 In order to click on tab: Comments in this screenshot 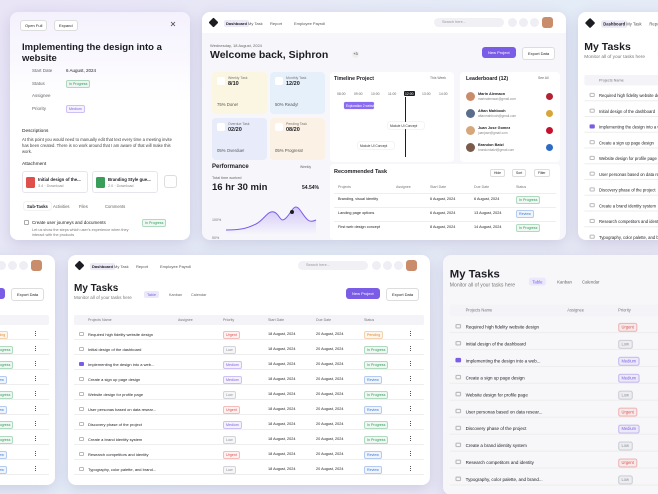, I will do `click(115, 206)`.